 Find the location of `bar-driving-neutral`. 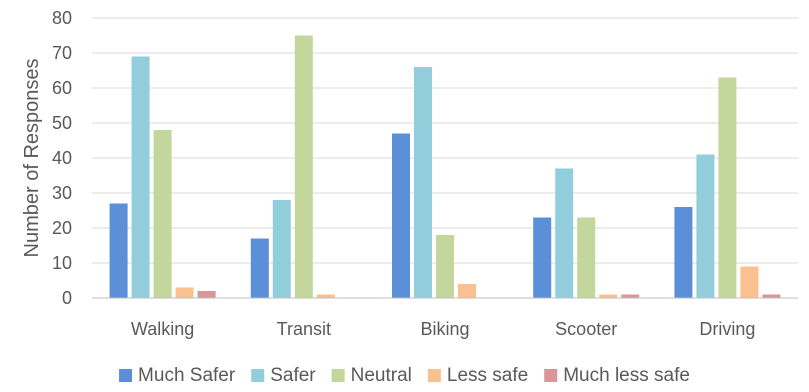

bar-driving-neutral is located at coordinates (727, 187).